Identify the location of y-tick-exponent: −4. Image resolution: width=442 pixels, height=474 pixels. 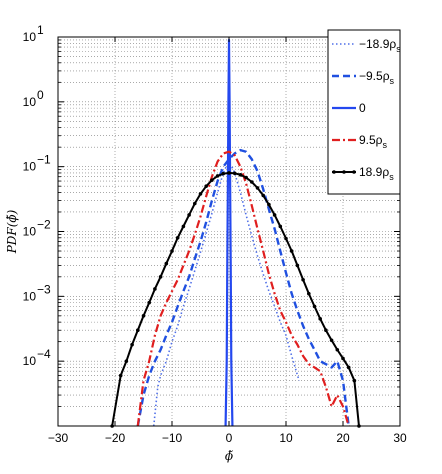
(44, 354).